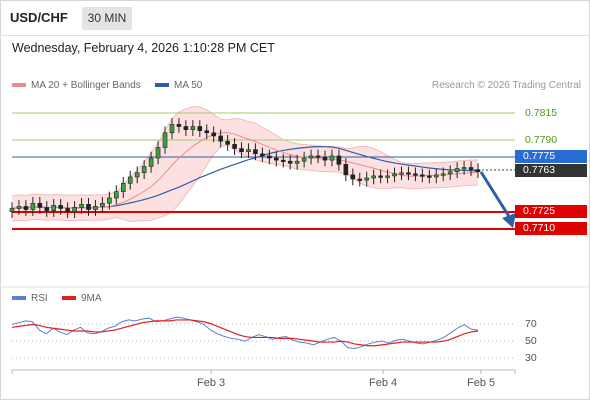 The image size is (590, 400). What do you see at coordinates (19, 85) in the screenshot?
I see `ma20-swatch-icon` at bounding box center [19, 85].